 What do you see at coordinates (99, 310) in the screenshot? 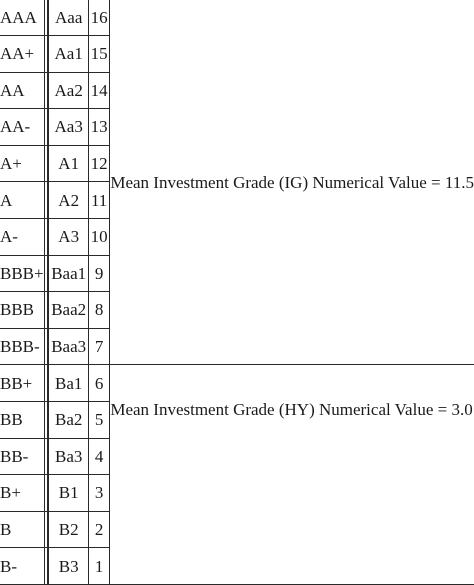
I see `numerical-value-cell: 8` at bounding box center [99, 310].